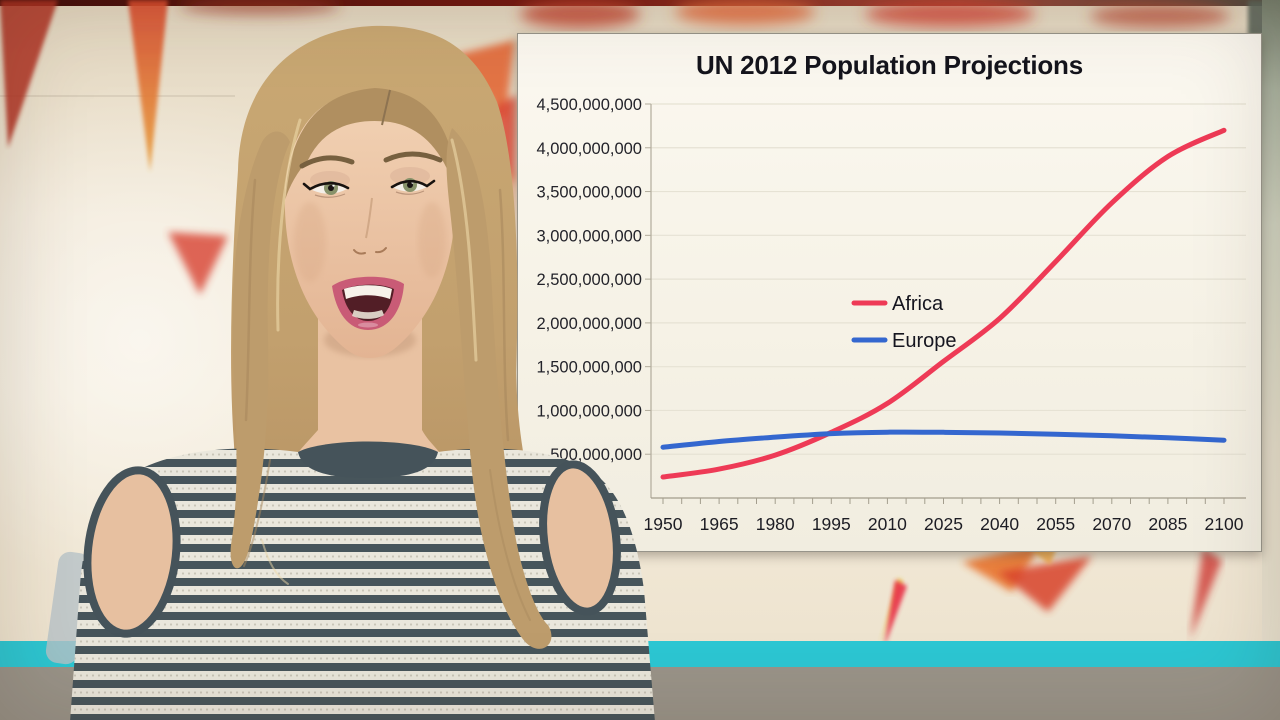 This screenshot has height=720, width=1280. Describe the element at coordinates (889, 65) in the screenshot. I see `chart-title: UN 2012 Population Projections` at that location.